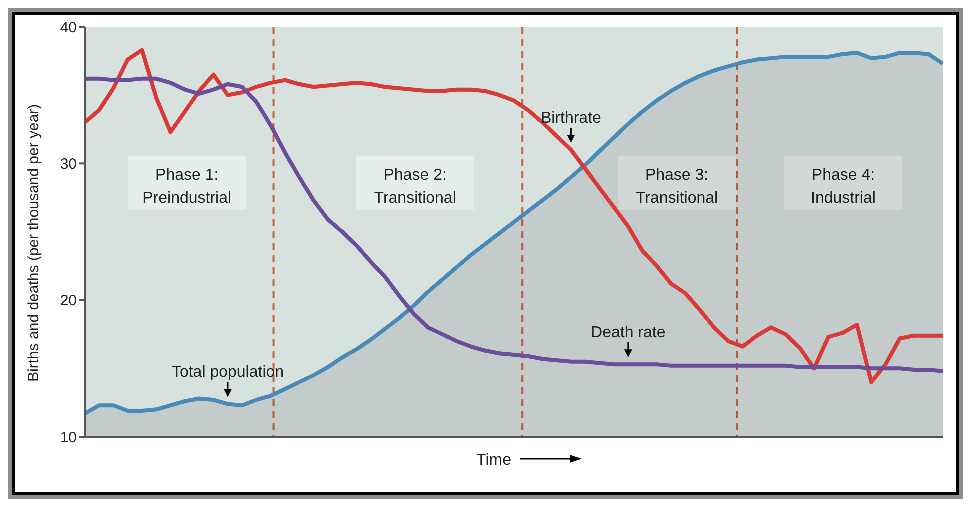  What do you see at coordinates (68, 164) in the screenshot?
I see `y-tick-label: 30` at bounding box center [68, 164].